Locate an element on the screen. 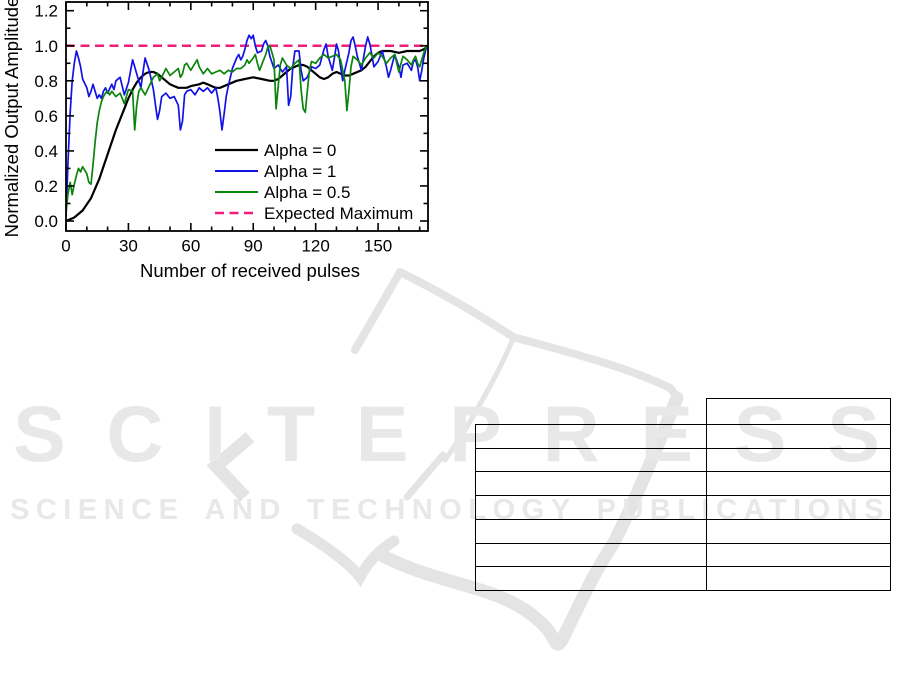 The width and height of the screenshot is (901, 698). legend-entry-expected-maximum: Expected Maximum is located at coordinates (314, 213).